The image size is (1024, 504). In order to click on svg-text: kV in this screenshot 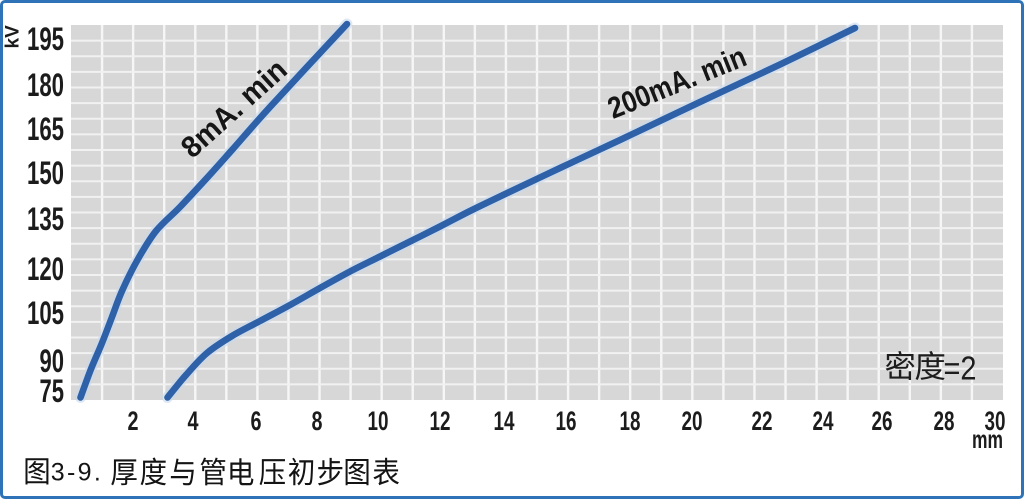, I will do `click(13, 37)`.